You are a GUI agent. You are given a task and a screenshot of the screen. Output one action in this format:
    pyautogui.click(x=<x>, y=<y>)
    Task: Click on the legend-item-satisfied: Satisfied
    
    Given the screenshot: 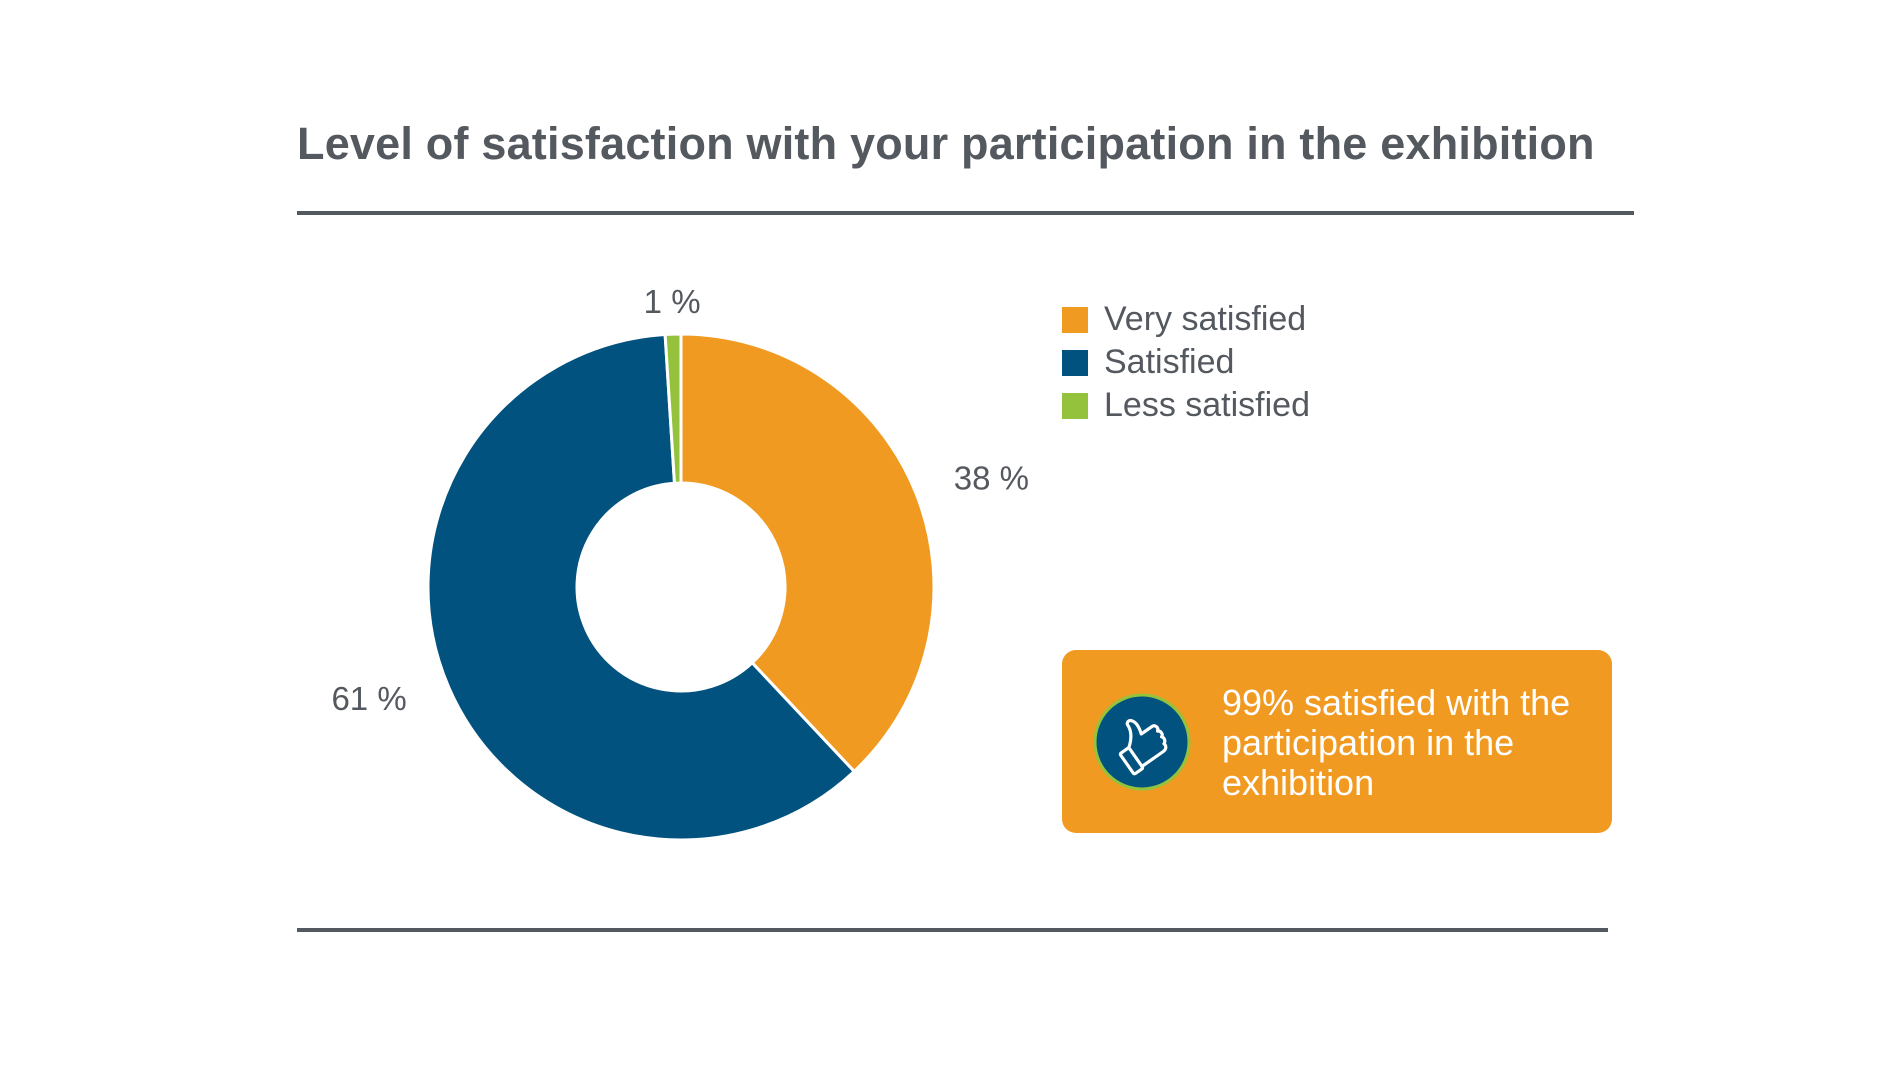 What is the action you would take?
    pyautogui.click(x=1186, y=362)
    